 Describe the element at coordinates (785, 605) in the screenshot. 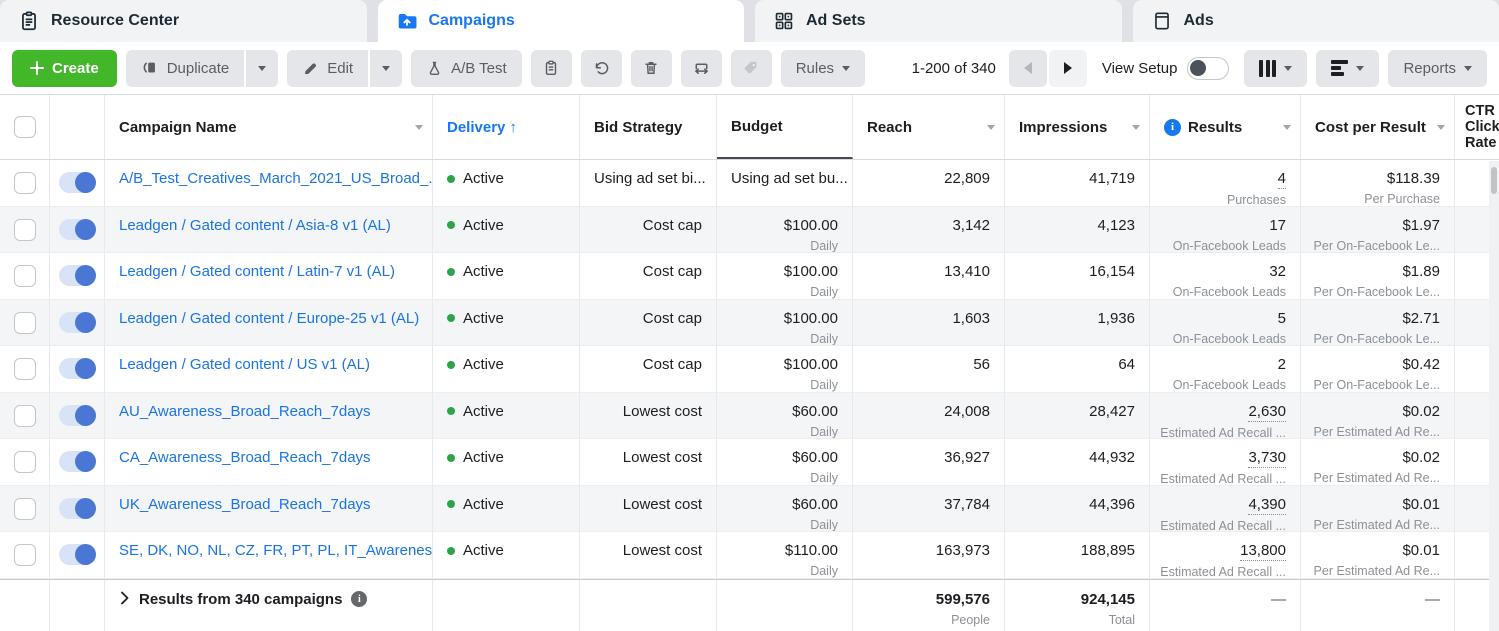

I see `footer-budget-cell` at that location.